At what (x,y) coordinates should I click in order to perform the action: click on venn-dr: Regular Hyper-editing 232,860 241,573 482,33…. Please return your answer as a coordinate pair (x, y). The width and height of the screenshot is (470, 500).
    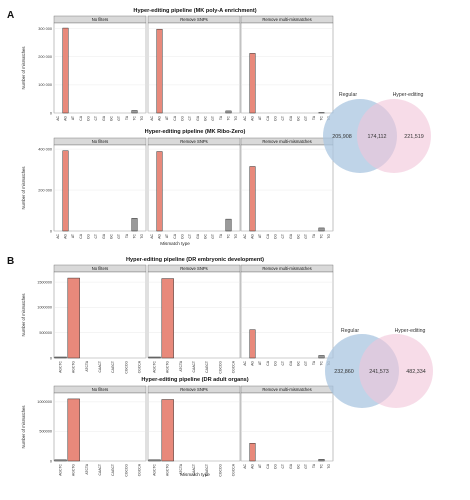
    Looking at the image, I should click on (379, 368).